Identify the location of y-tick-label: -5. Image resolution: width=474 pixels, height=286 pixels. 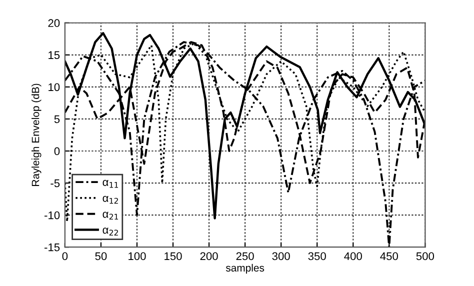
(55, 183).